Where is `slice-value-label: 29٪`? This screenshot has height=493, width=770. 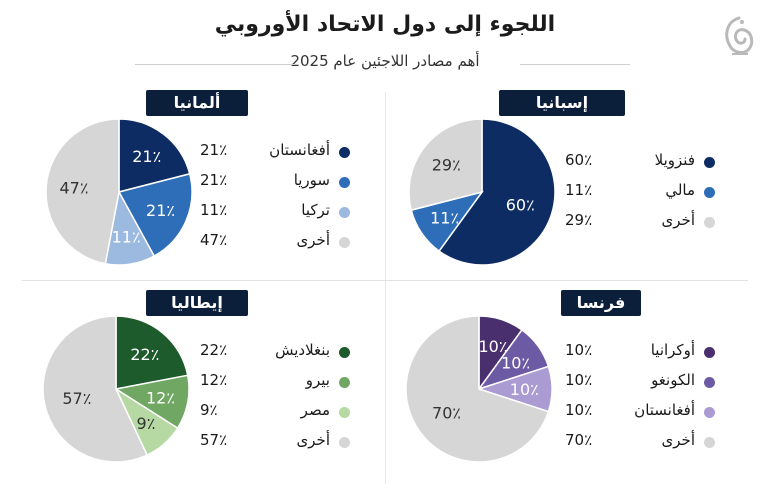
slice-value-label: 29٪ is located at coordinates (446, 164).